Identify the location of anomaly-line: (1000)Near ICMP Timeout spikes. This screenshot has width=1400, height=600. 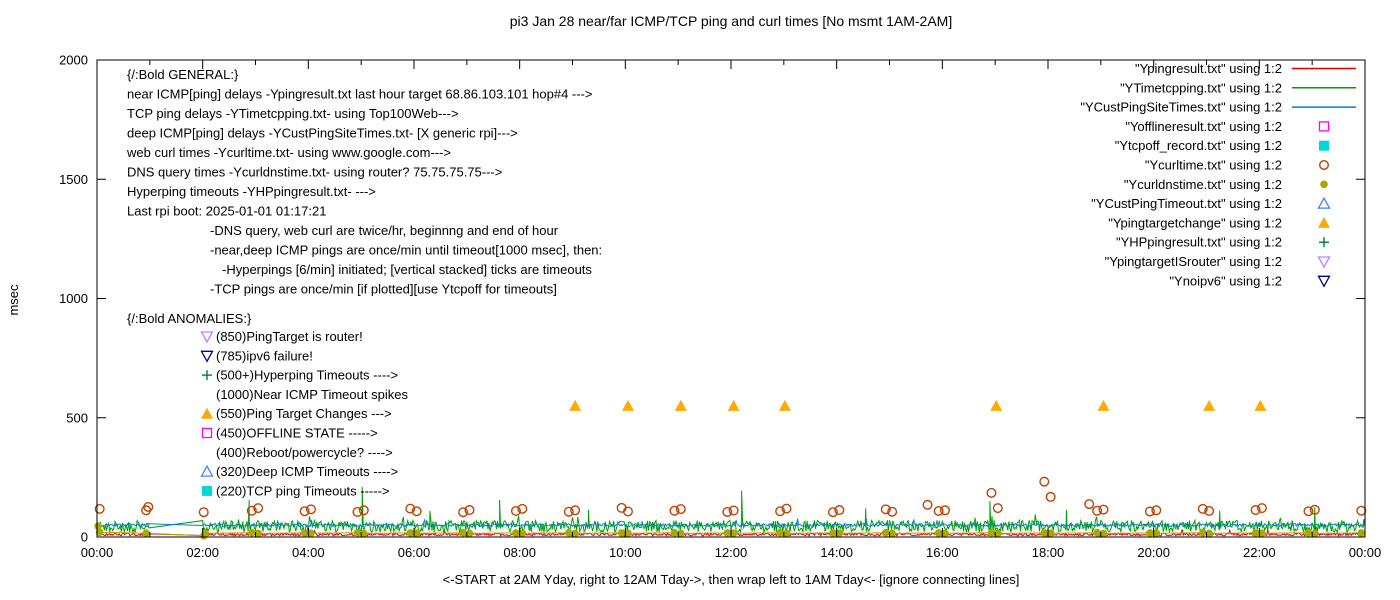
(312, 394).